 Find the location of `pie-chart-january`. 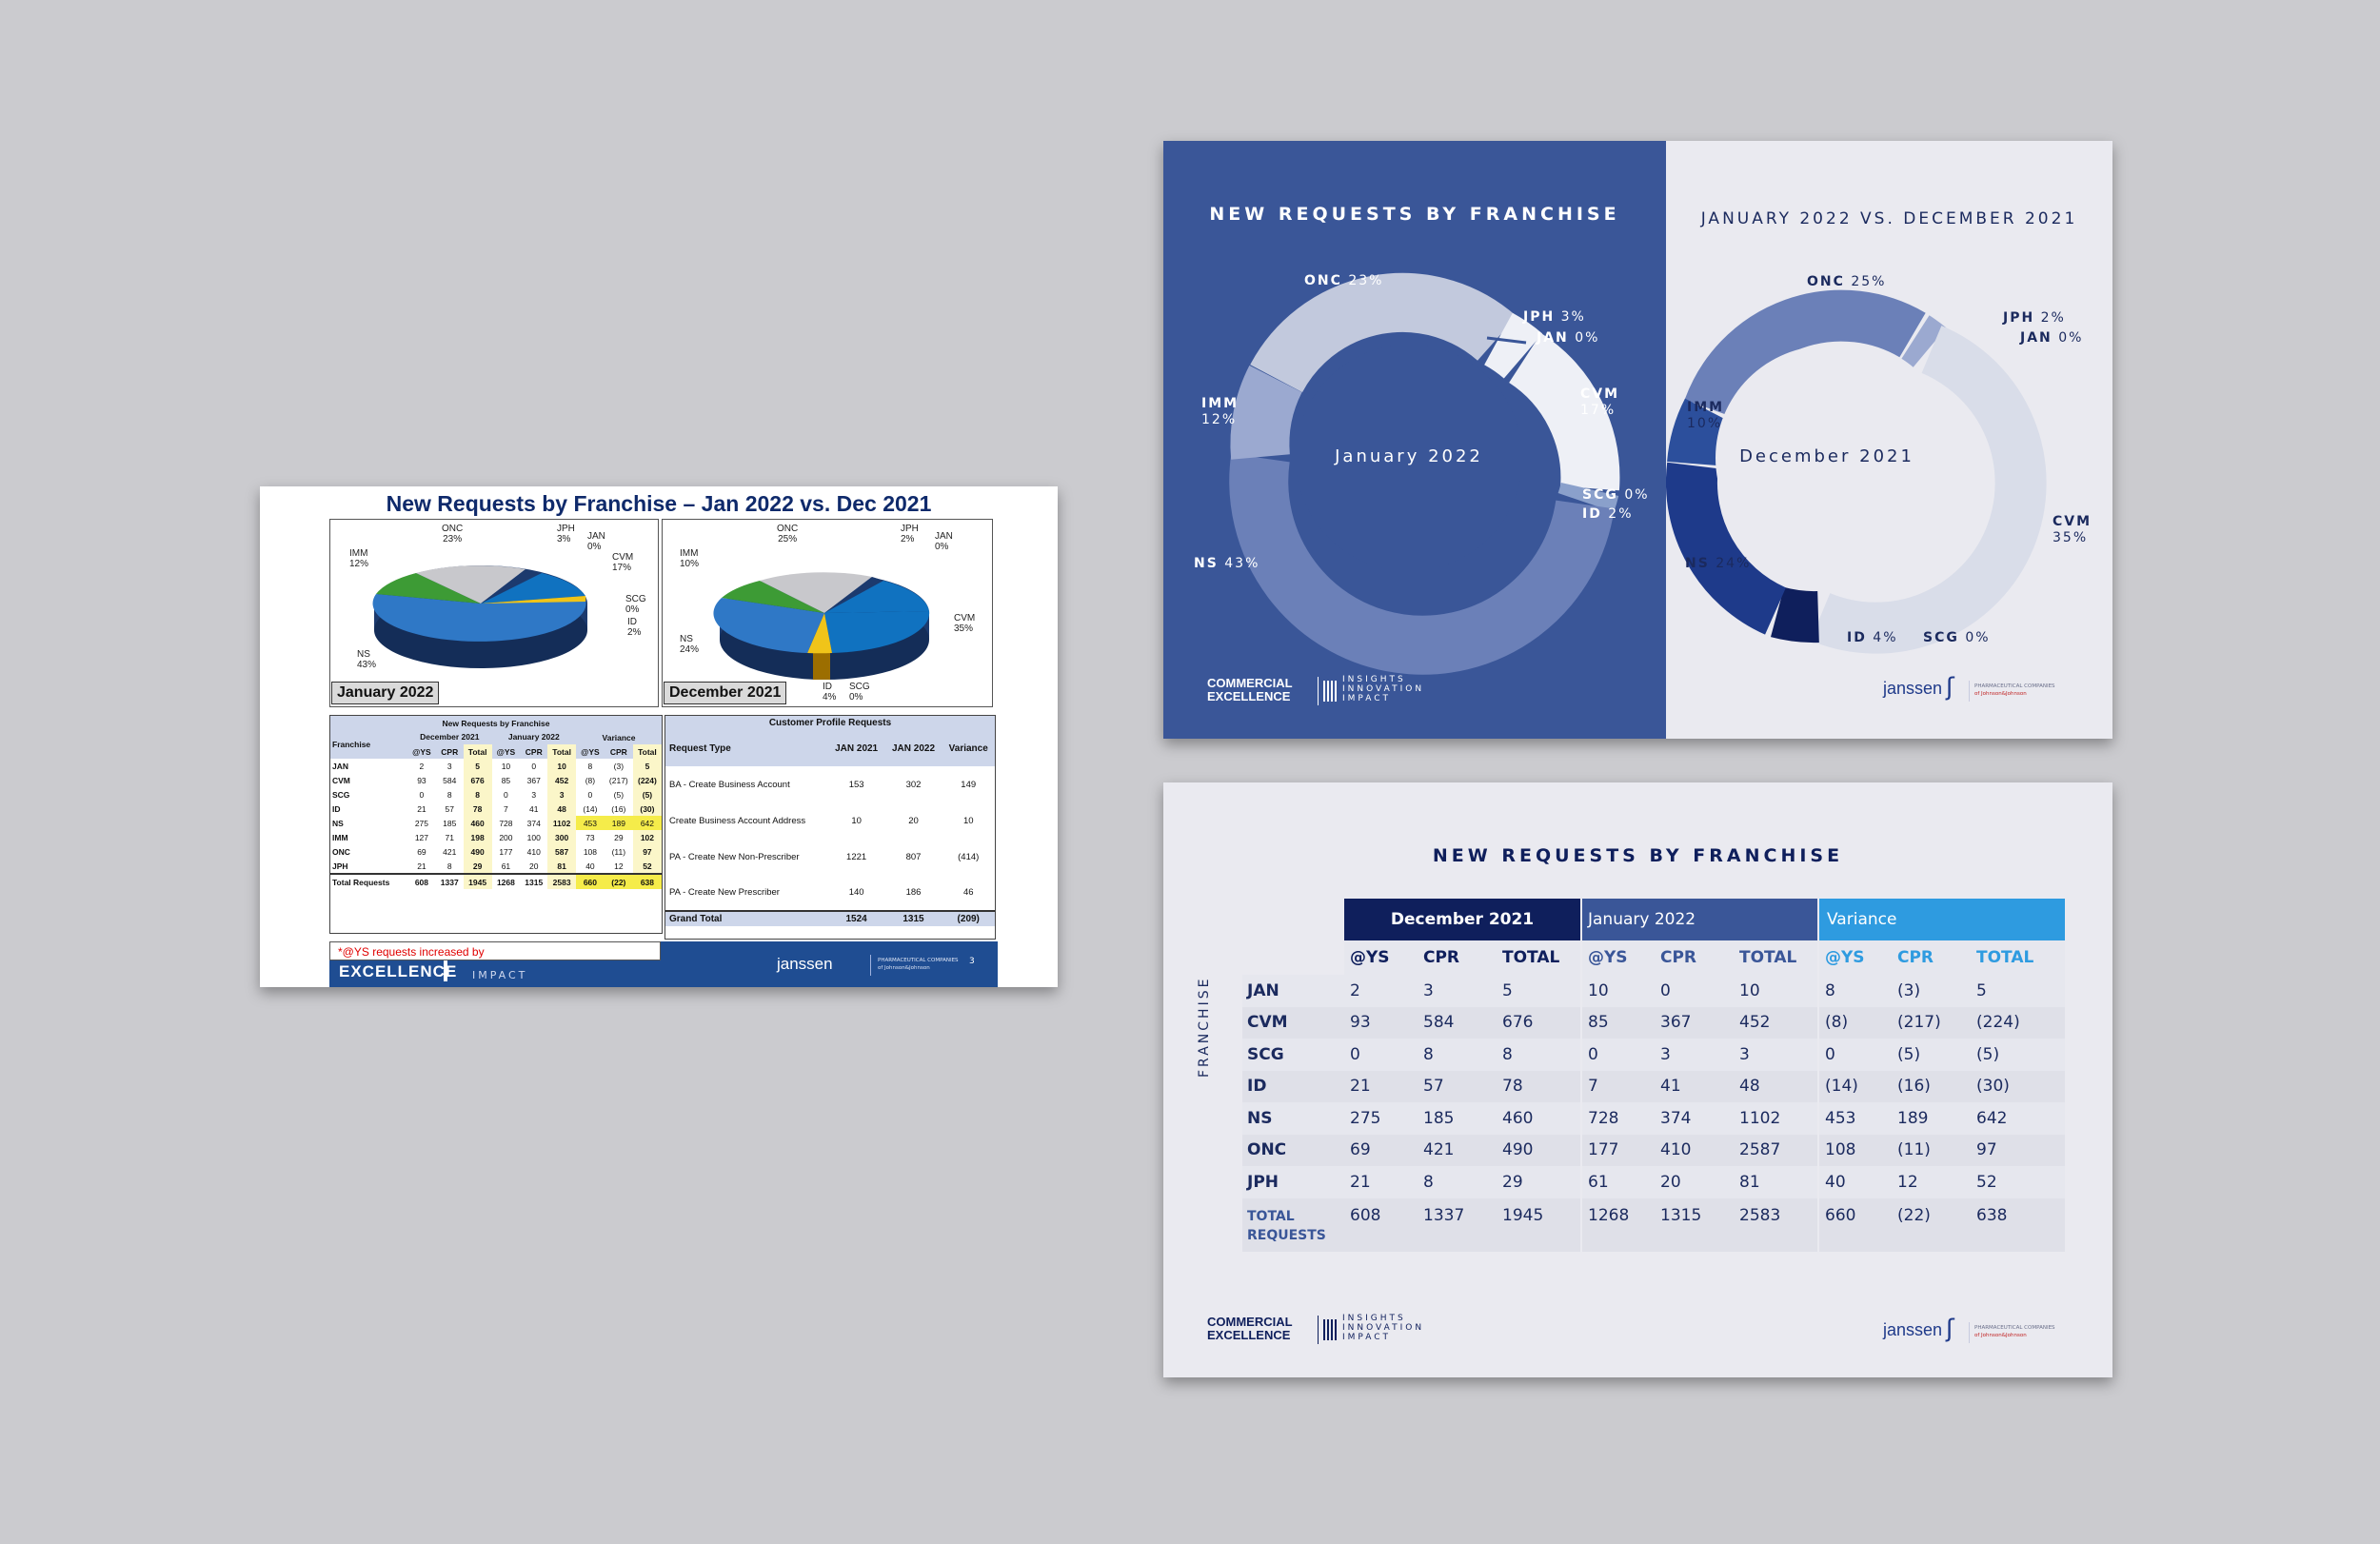

pie-chart-january is located at coordinates (479, 616).